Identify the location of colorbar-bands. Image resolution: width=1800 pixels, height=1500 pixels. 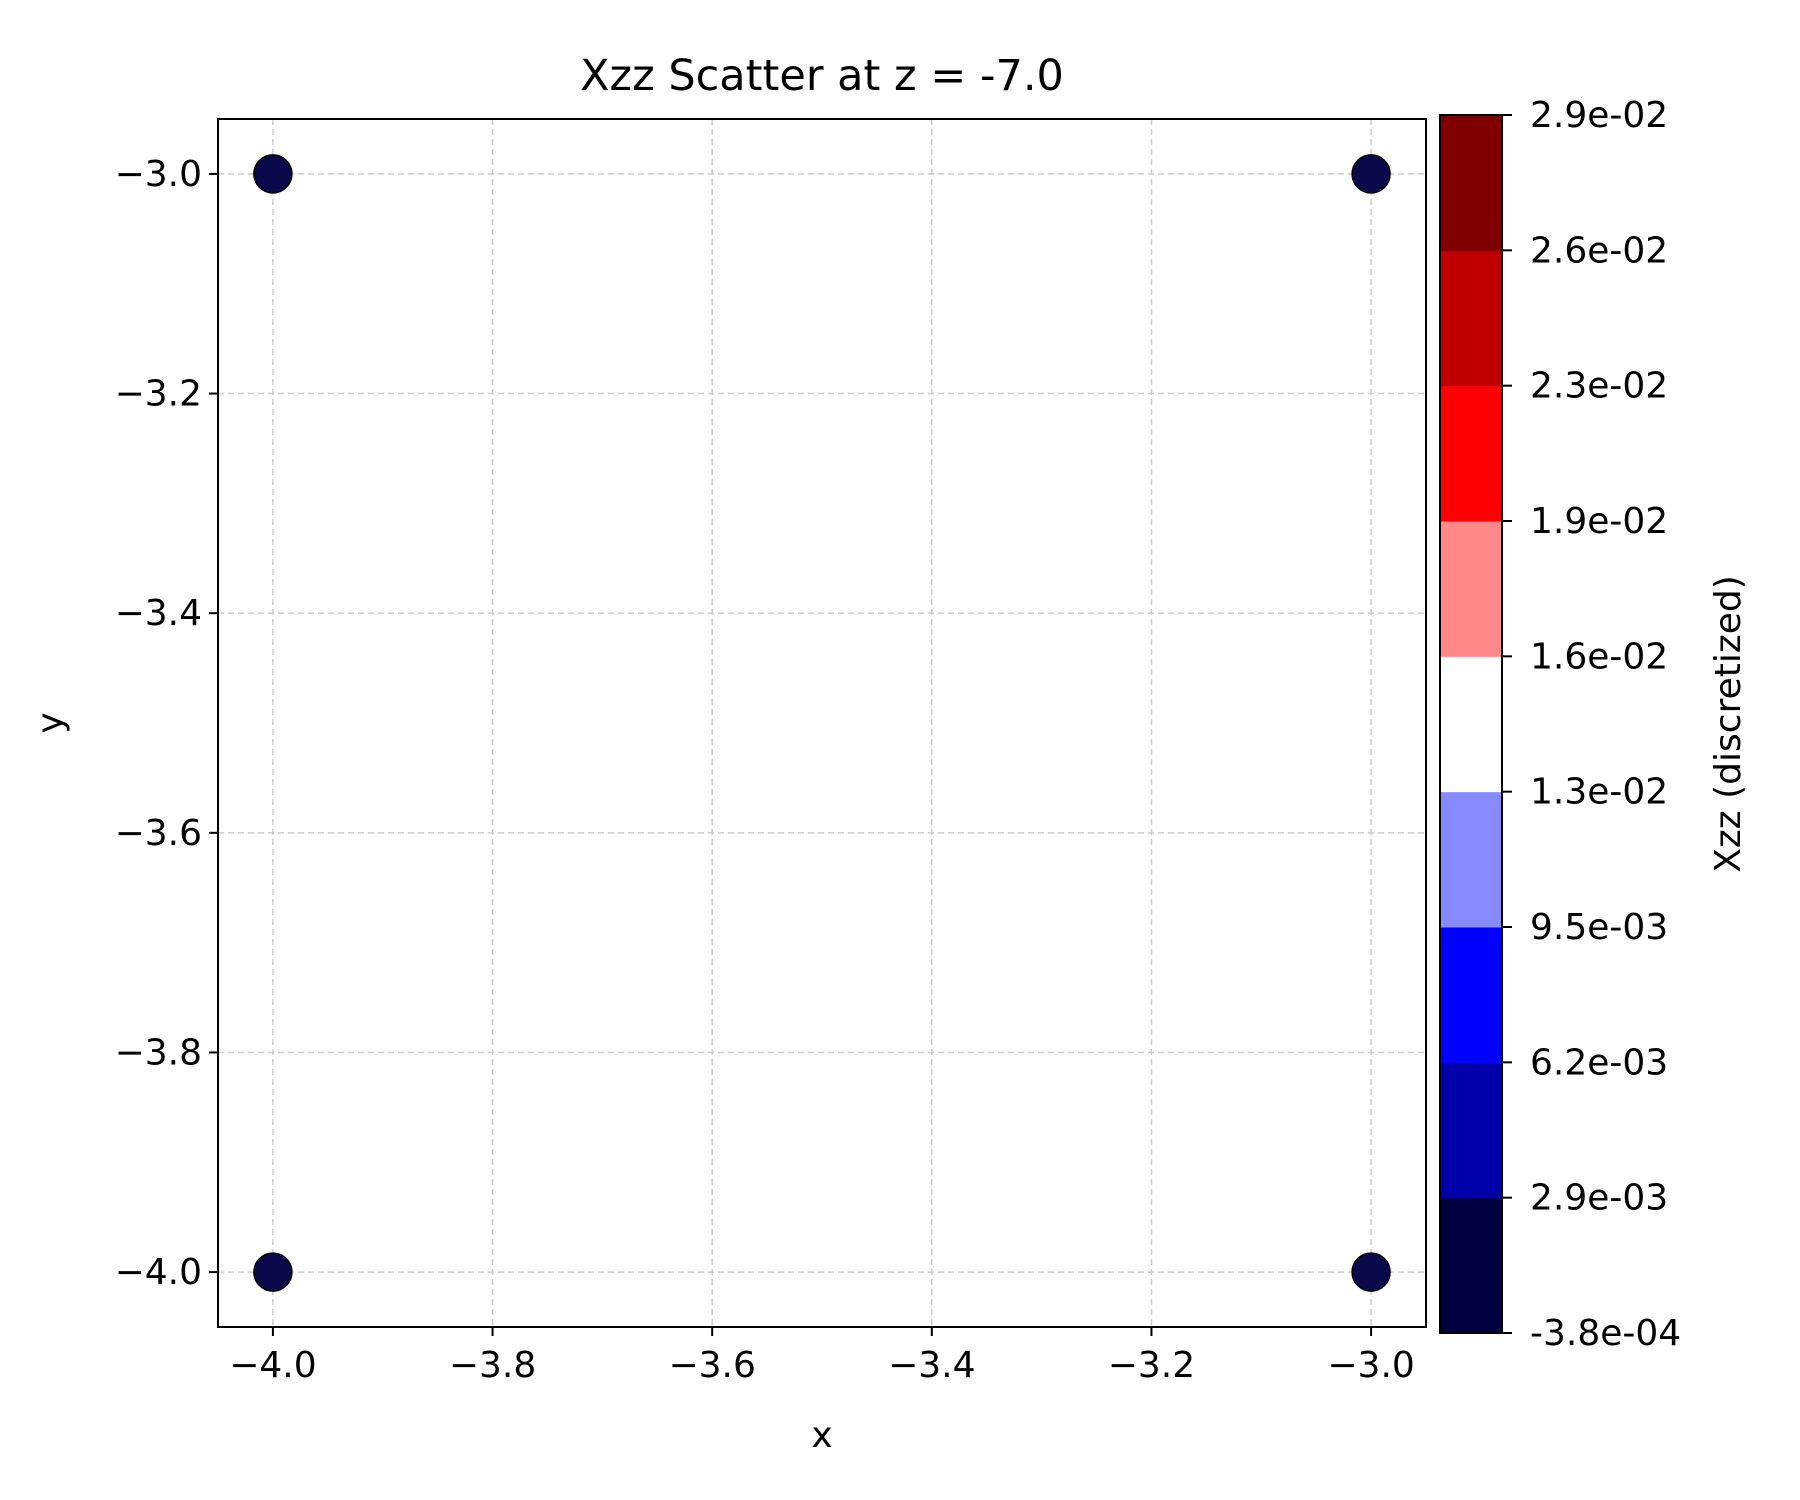
(1471, 724).